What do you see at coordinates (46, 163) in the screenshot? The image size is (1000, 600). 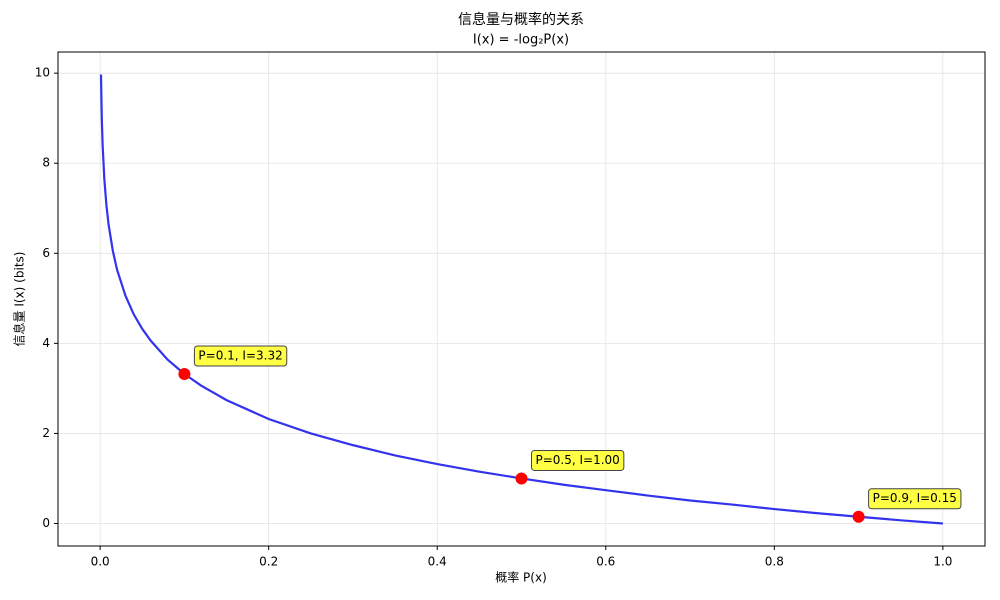 I see `y-tick-label: 8` at bounding box center [46, 163].